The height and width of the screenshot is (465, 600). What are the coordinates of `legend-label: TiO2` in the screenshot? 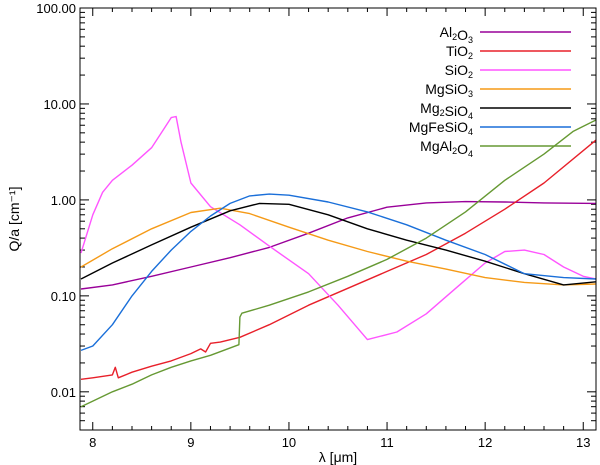 It's located at (459, 52).